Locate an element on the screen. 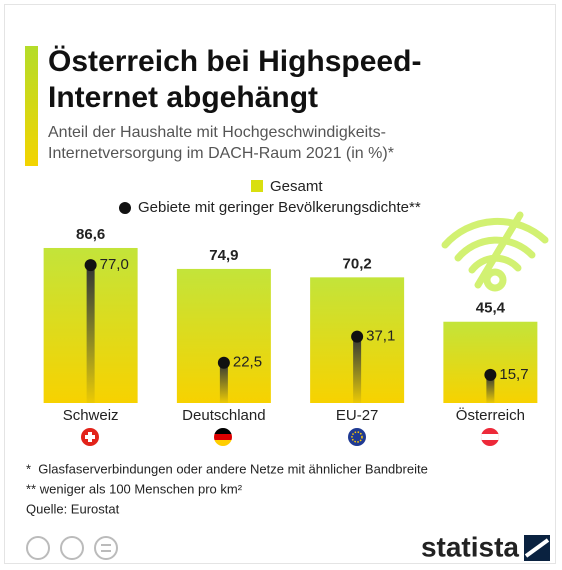 The height and width of the screenshot is (570, 562). value-label: 77,0 is located at coordinates (114, 264).